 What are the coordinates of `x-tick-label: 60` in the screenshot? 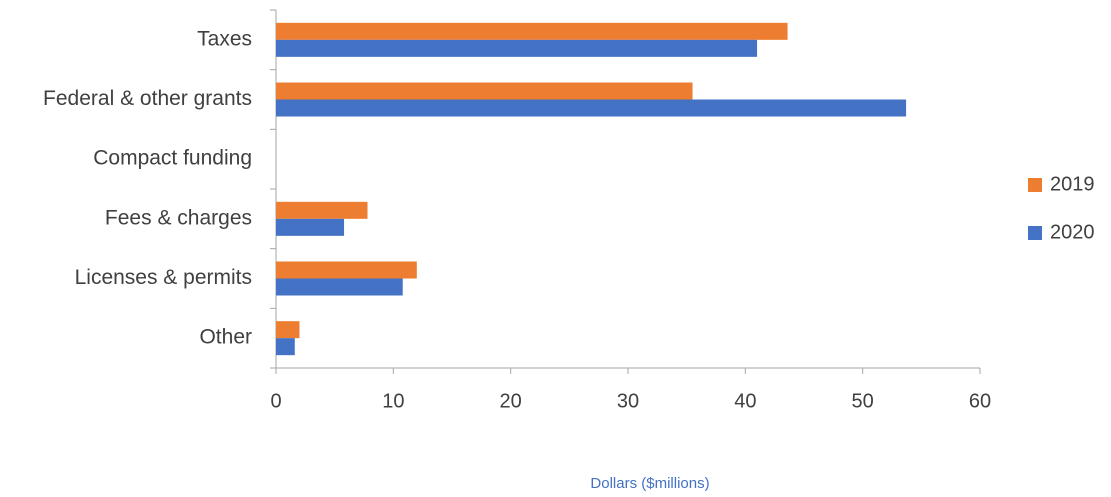 It's located at (980, 401).